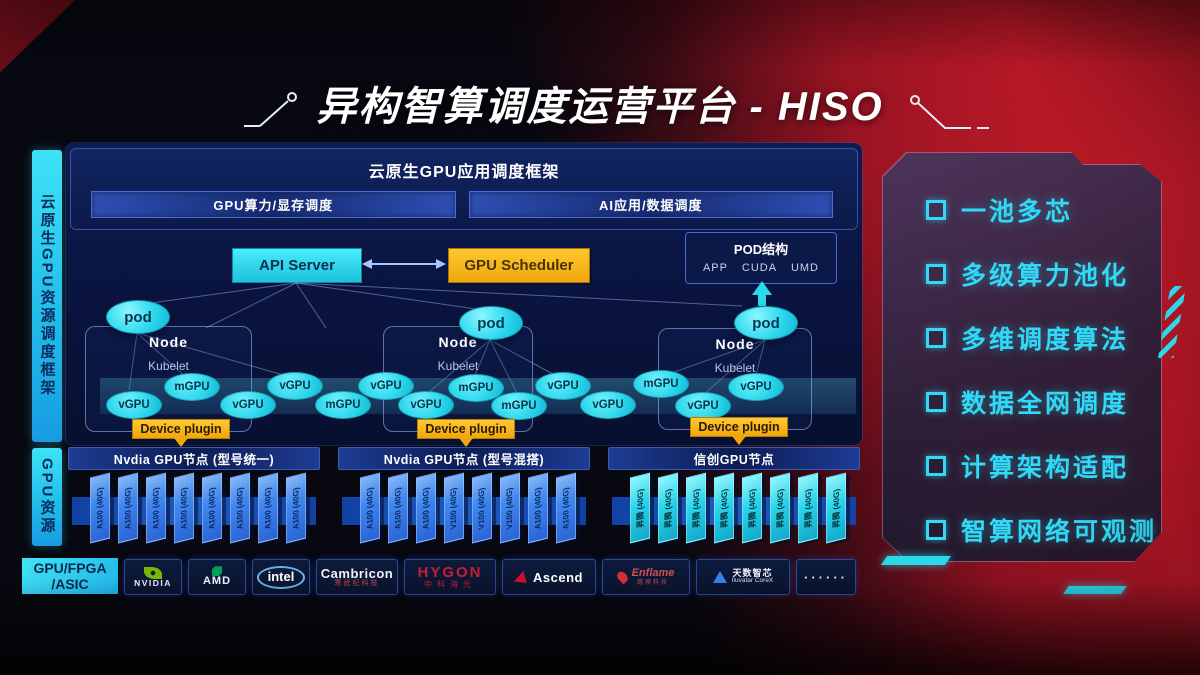 This screenshot has height=675, width=1200. I want to click on feature-item: 数据全网调度, so click(1041, 403).